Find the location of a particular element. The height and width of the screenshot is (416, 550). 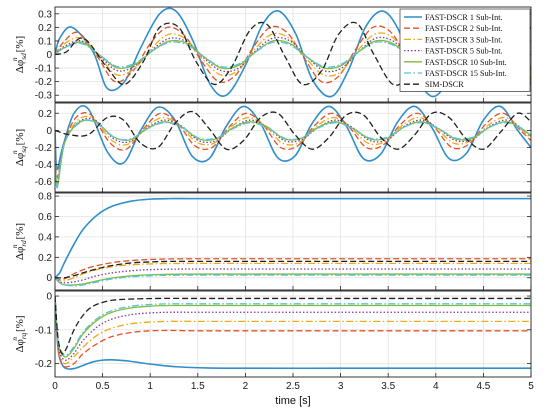

legend-label: FAST-DSCR 5 Sub-Int. is located at coordinates (464, 51).